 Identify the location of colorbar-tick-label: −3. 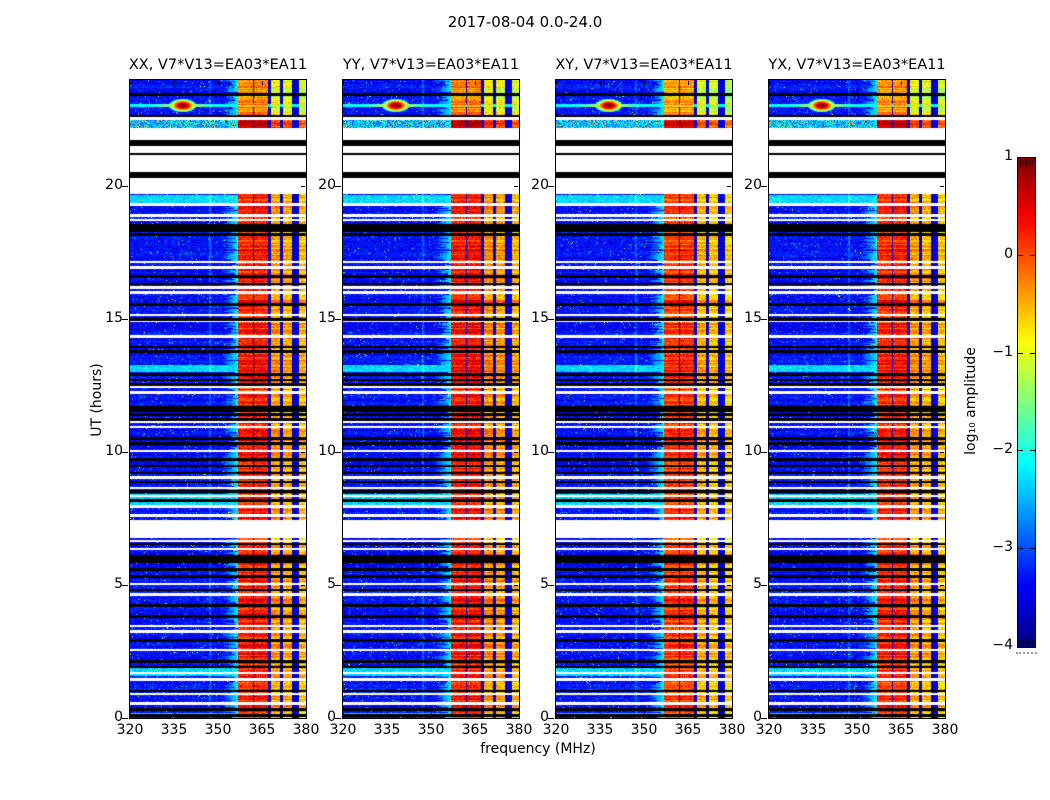
(1002, 547).